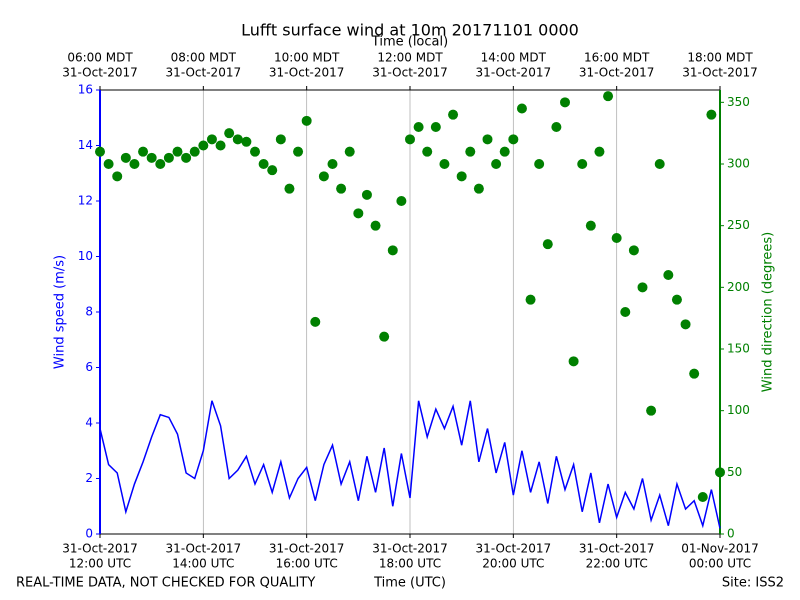 The height and width of the screenshot is (600, 800). What do you see at coordinates (85, 256) in the screenshot?
I see `y-tick-label: 10` at bounding box center [85, 256].